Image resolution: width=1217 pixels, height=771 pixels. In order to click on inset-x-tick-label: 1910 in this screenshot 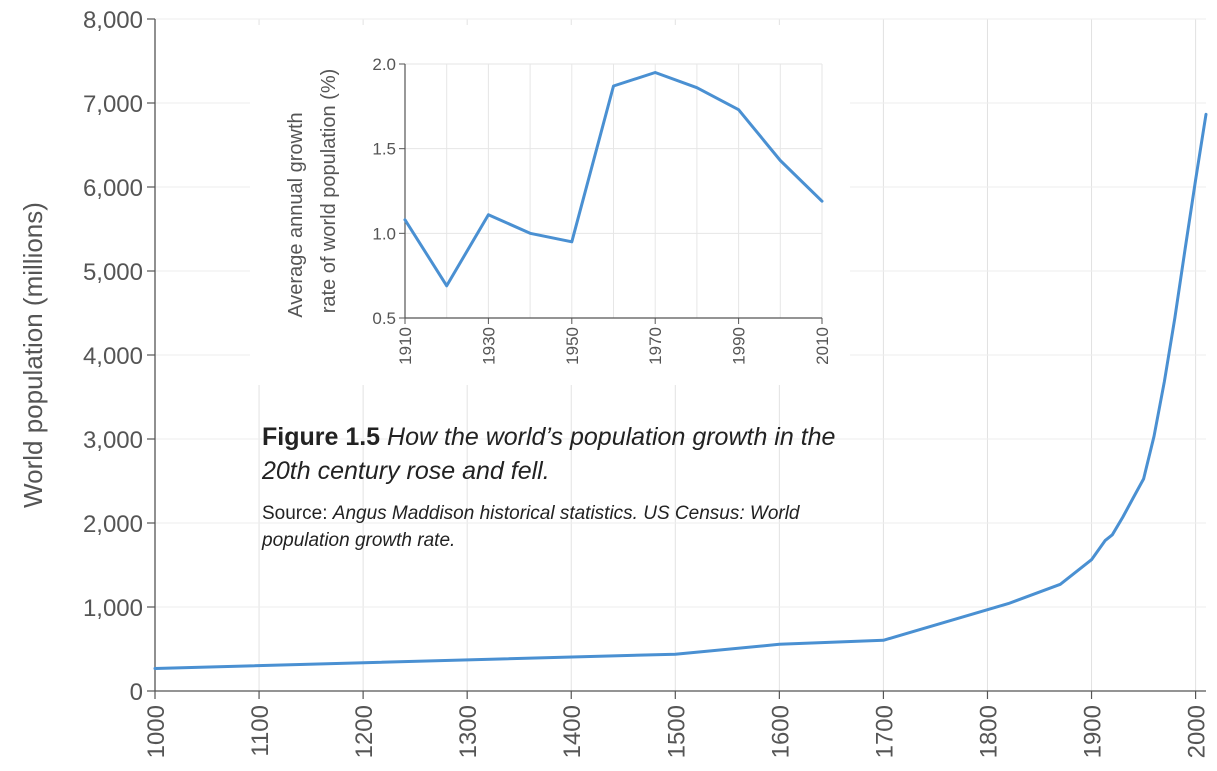, I will do `click(405, 346)`.